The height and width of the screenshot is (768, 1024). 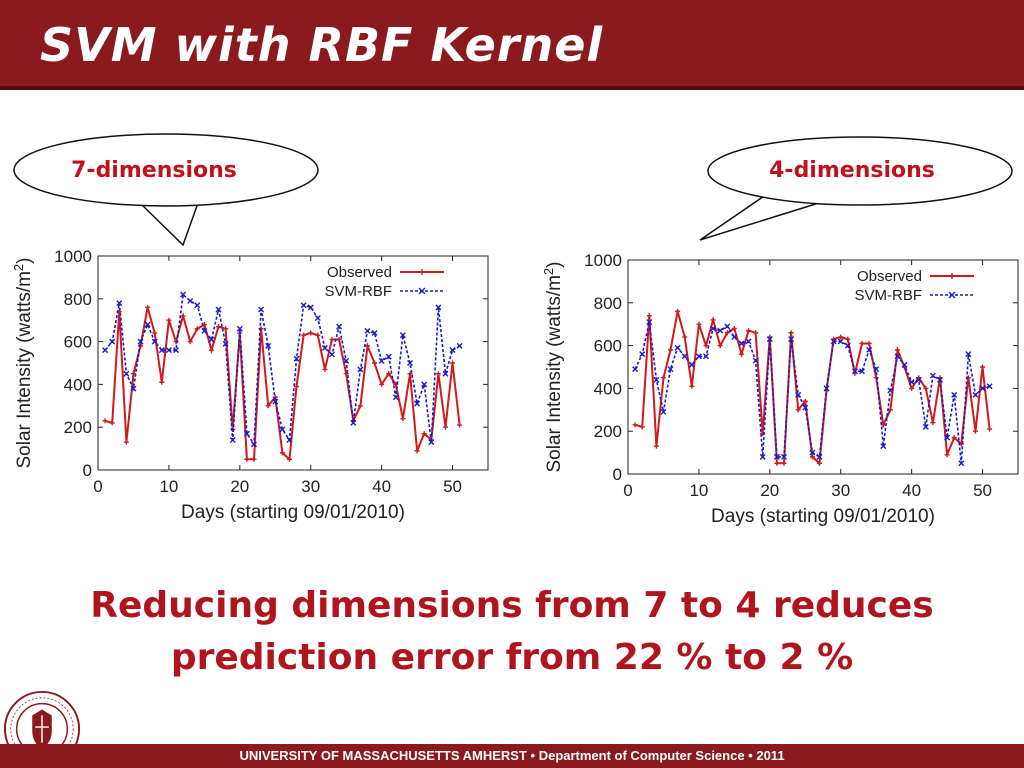 I want to click on y-tick-label: 0, so click(x=87, y=470).